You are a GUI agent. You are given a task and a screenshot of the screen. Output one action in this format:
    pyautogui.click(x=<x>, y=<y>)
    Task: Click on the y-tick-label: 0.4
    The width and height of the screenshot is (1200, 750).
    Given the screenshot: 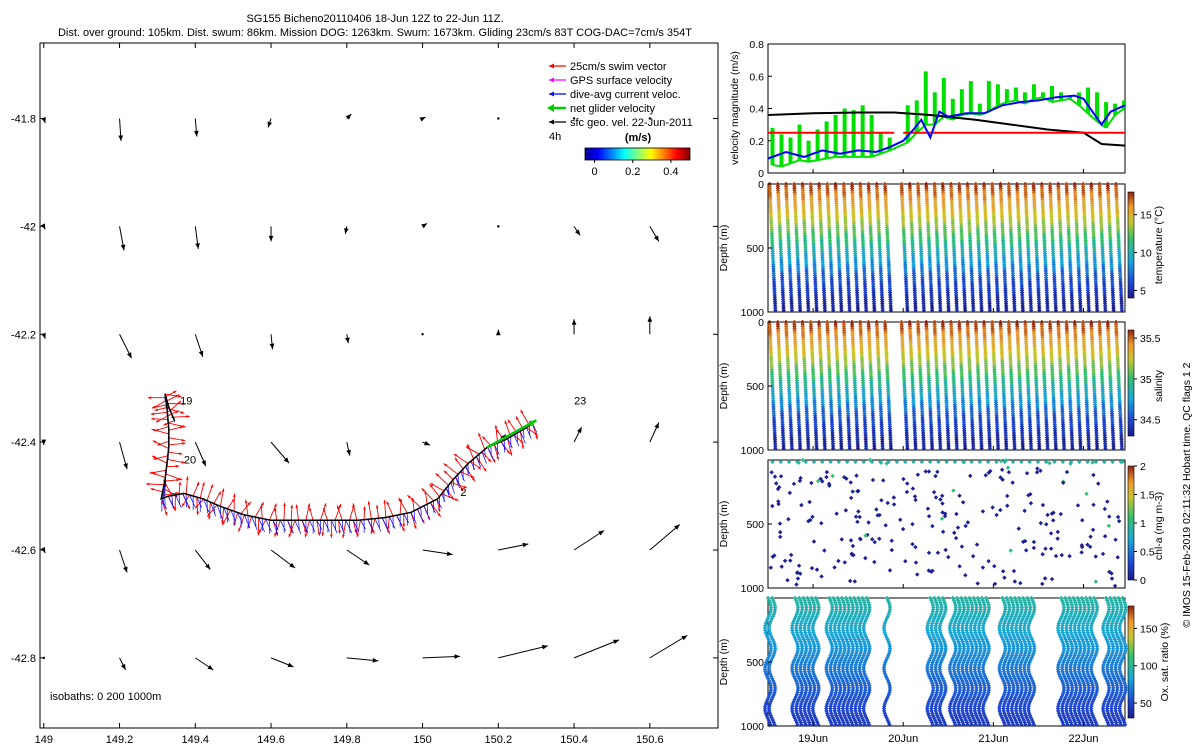 What is the action you would take?
    pyautogui.click(x=756, y=110)
    